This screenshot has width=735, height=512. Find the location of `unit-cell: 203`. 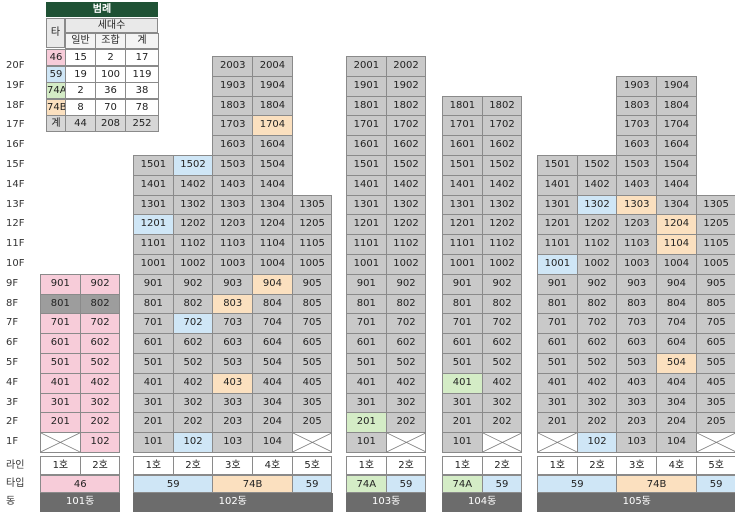

unit-cell: 203 is located at coordinates (637, 423).